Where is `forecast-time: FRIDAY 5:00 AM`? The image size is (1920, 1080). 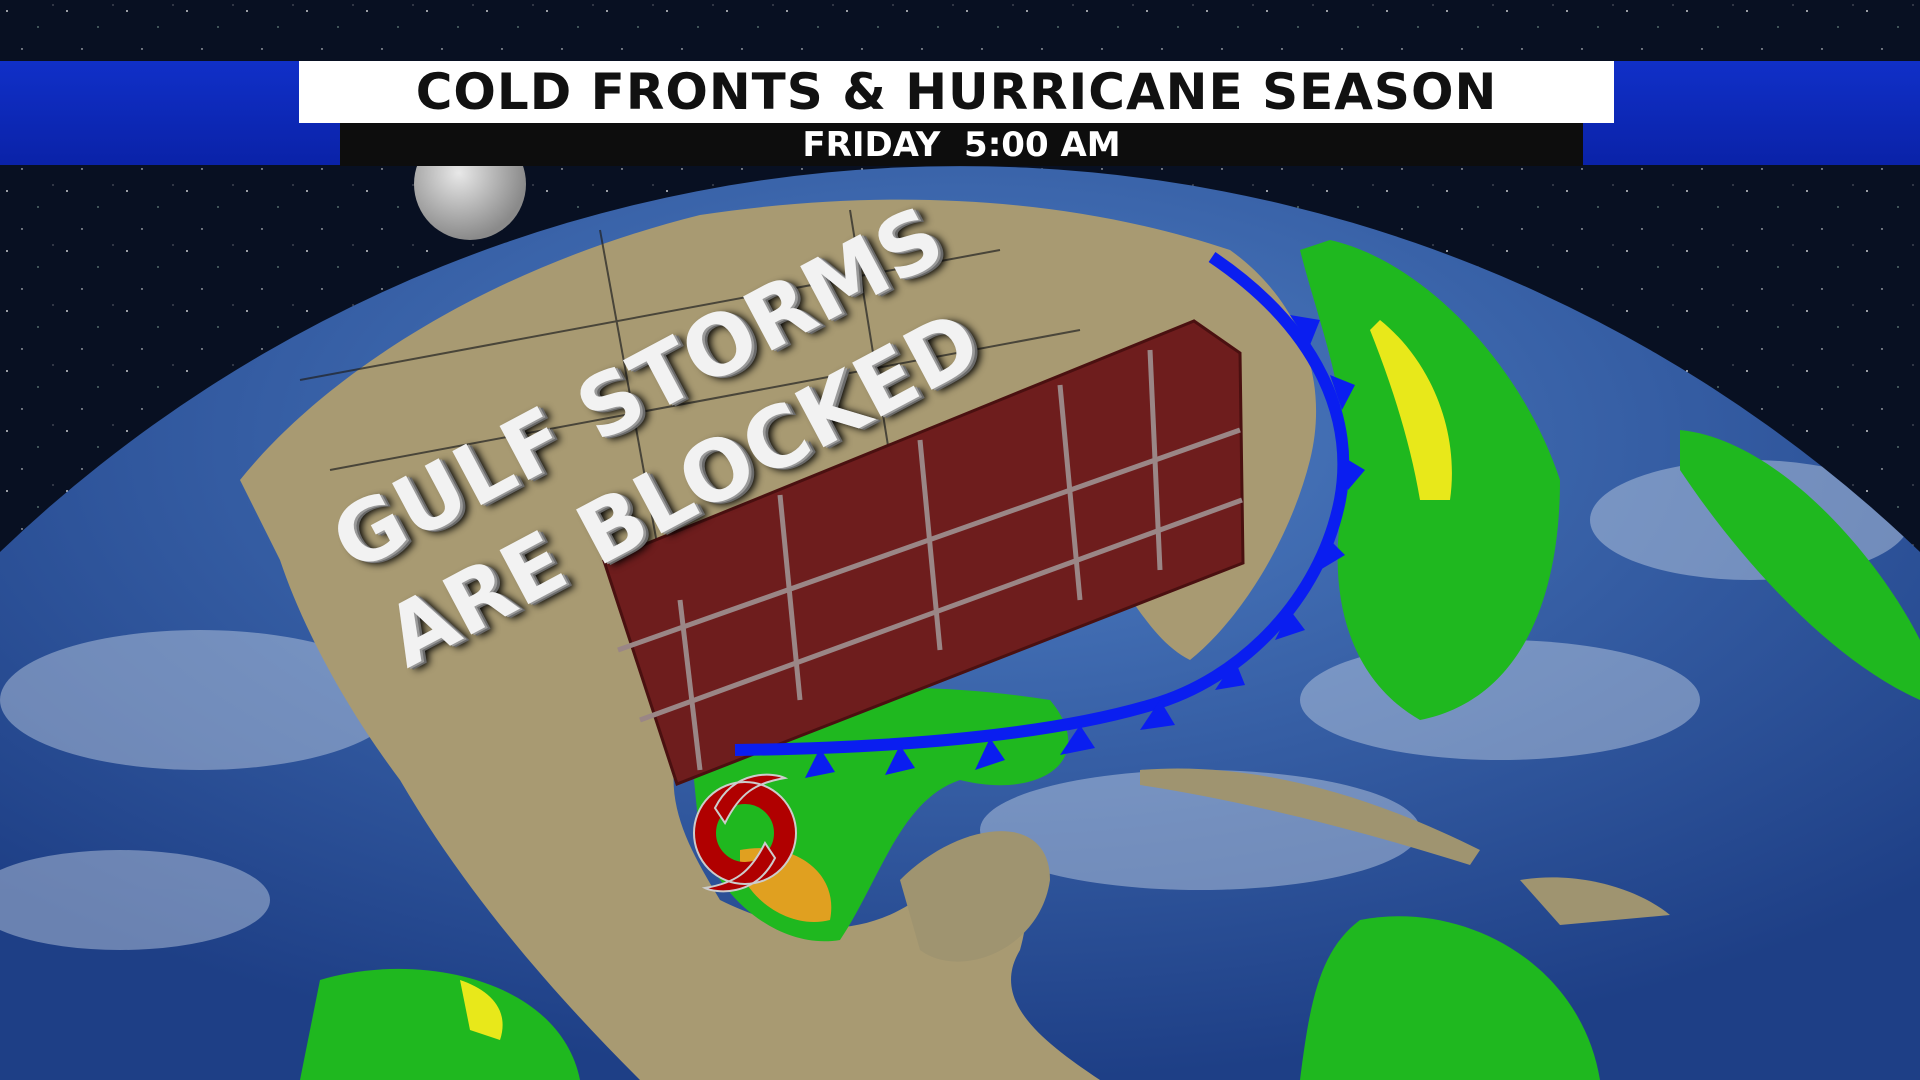 forecast-time: FRIDAY 5:00 AM is located at coordinates (961, 144).